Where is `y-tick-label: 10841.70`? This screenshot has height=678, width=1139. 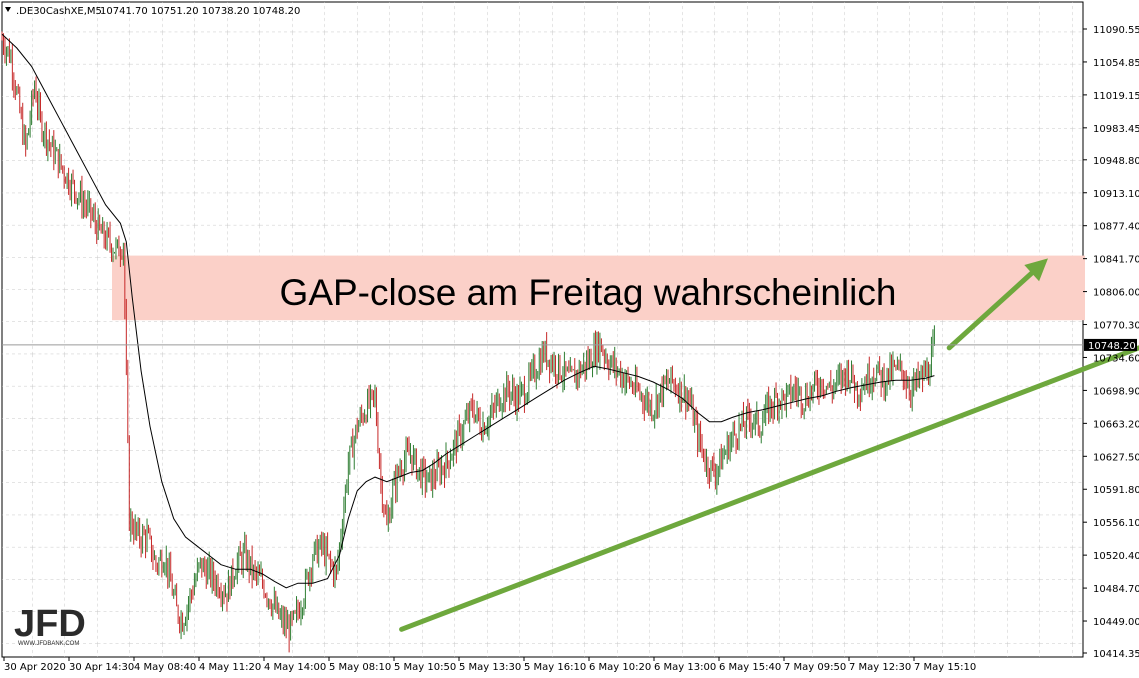
y-tick-label: 10841.70 is located at coordinates (1116, 260).